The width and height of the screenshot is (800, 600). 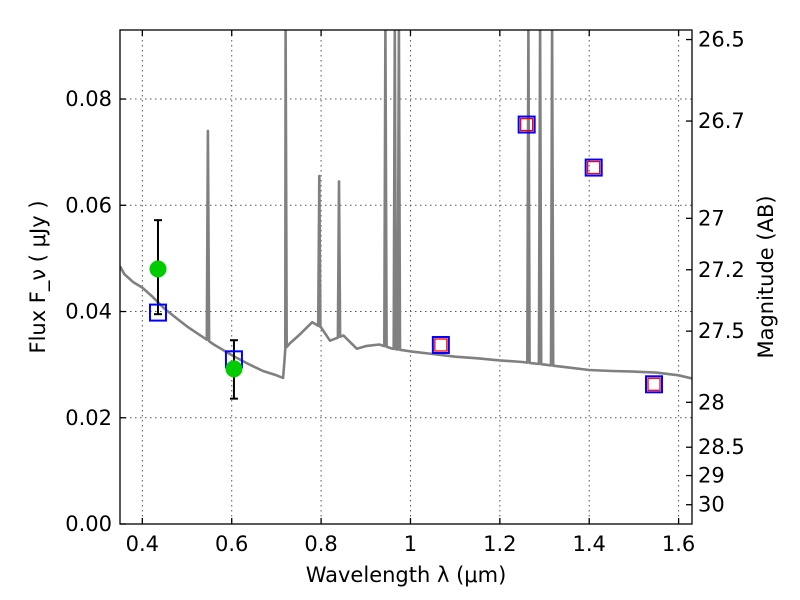 I want to click on x-tick-label: 0.4, so click(x=142, y=544).